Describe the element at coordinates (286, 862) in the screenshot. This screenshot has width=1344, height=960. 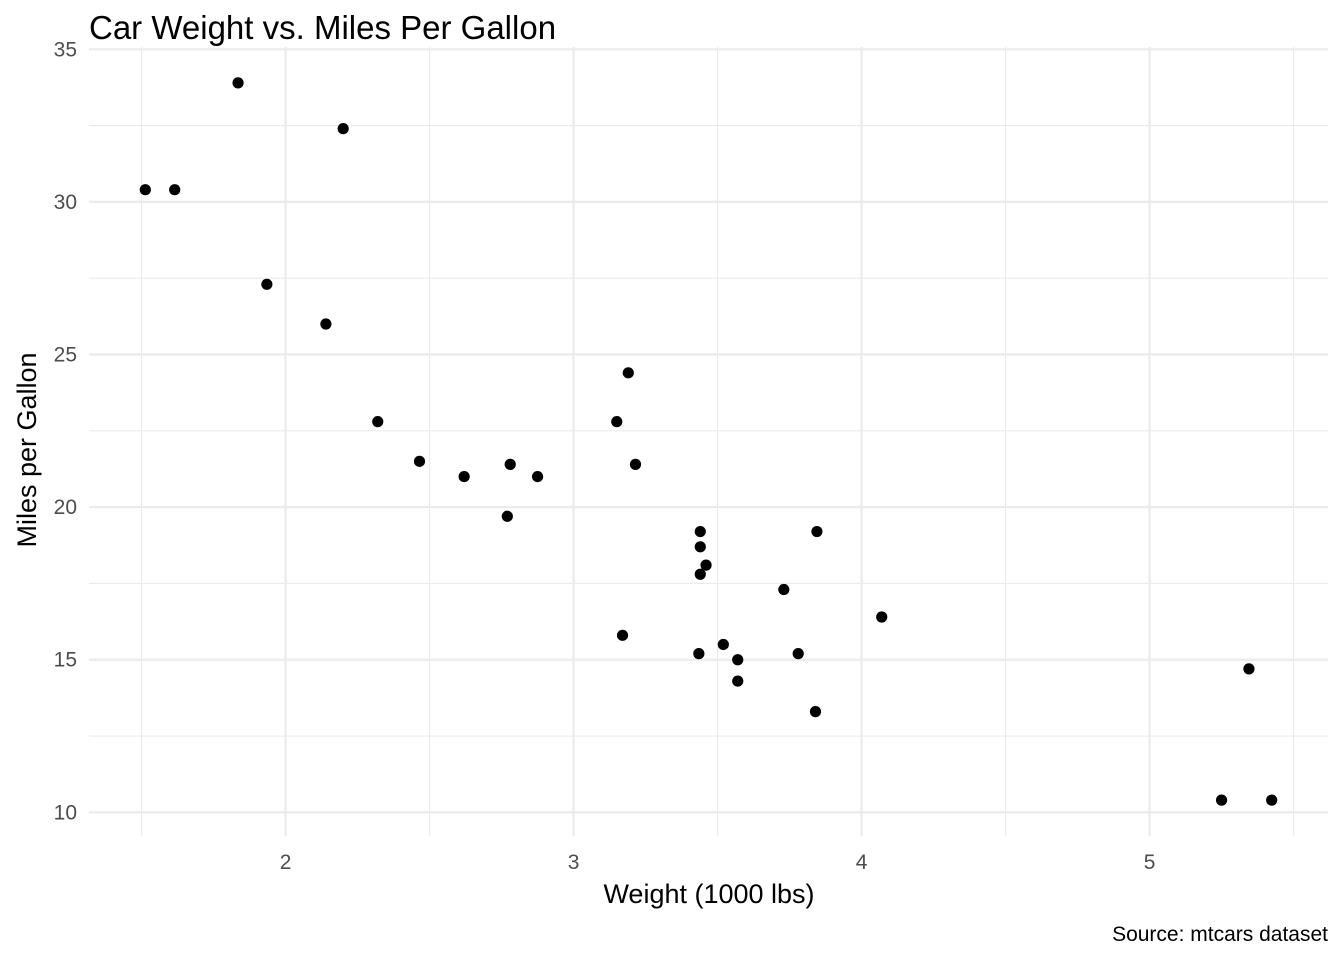
I see `x-tick-label: 2` at that location.